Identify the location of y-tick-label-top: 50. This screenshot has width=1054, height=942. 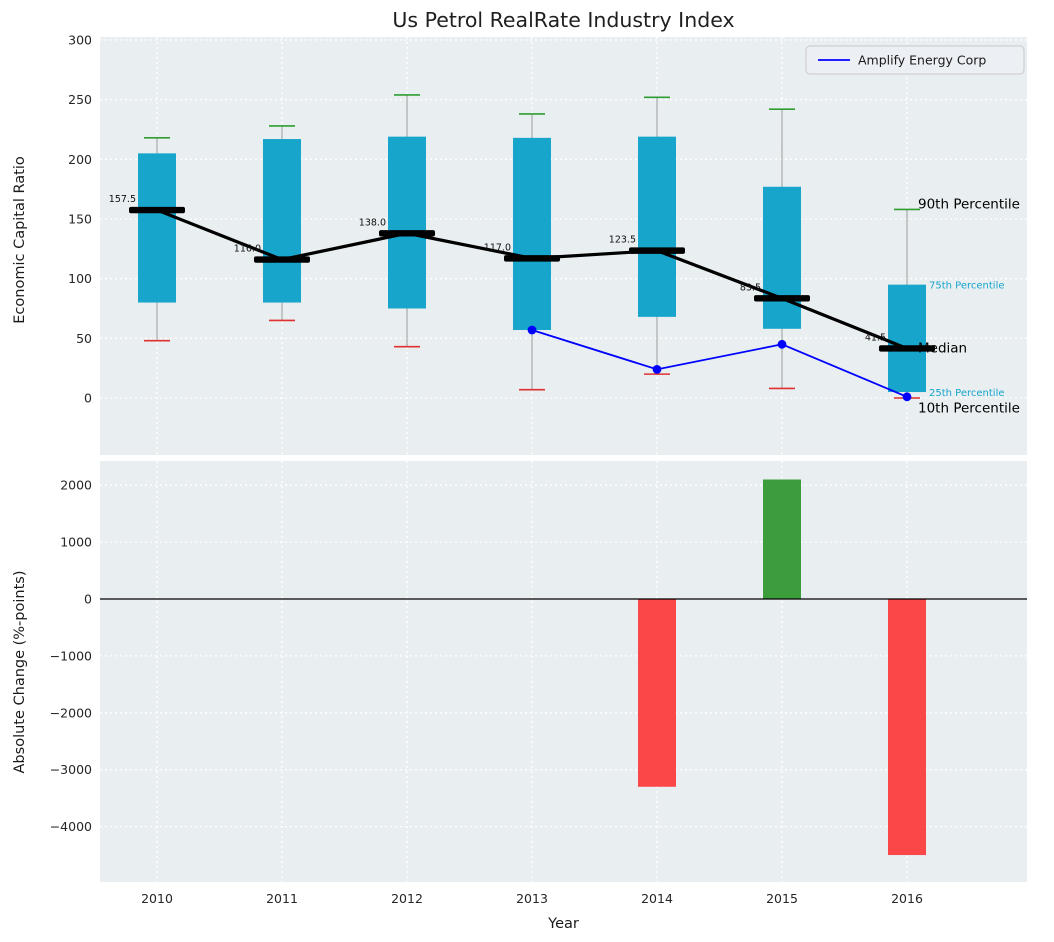
(84, 338).